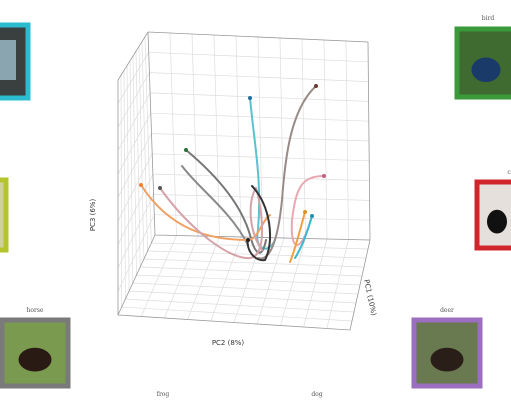  I want to click on class-label: bird, so click(488, 18).